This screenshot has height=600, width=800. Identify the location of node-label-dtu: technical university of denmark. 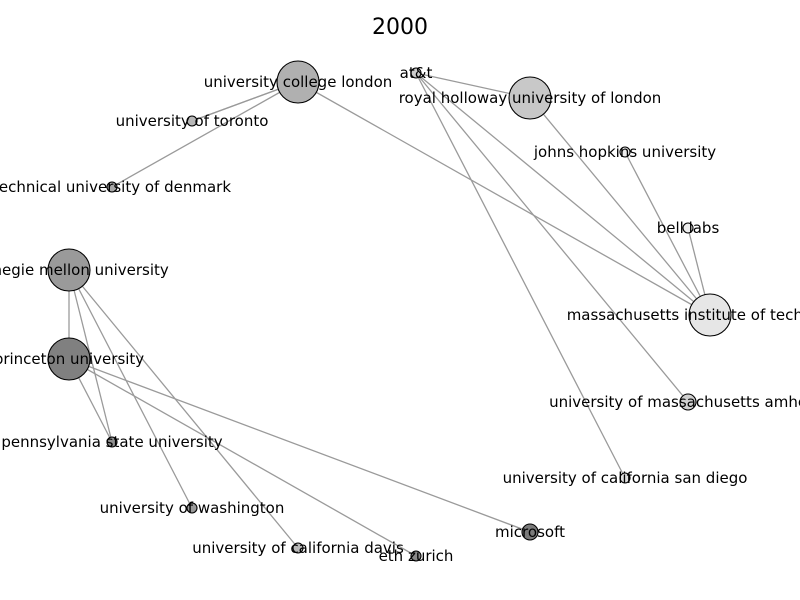
(115, 187).